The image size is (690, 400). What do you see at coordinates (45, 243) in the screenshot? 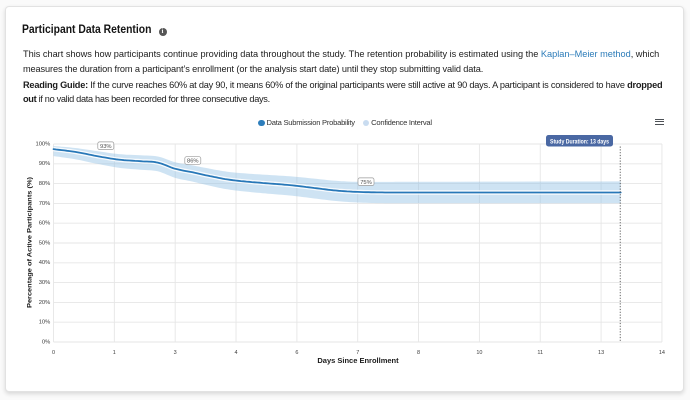
I see `svg-text: 50%` at bounding box center [45, 243].